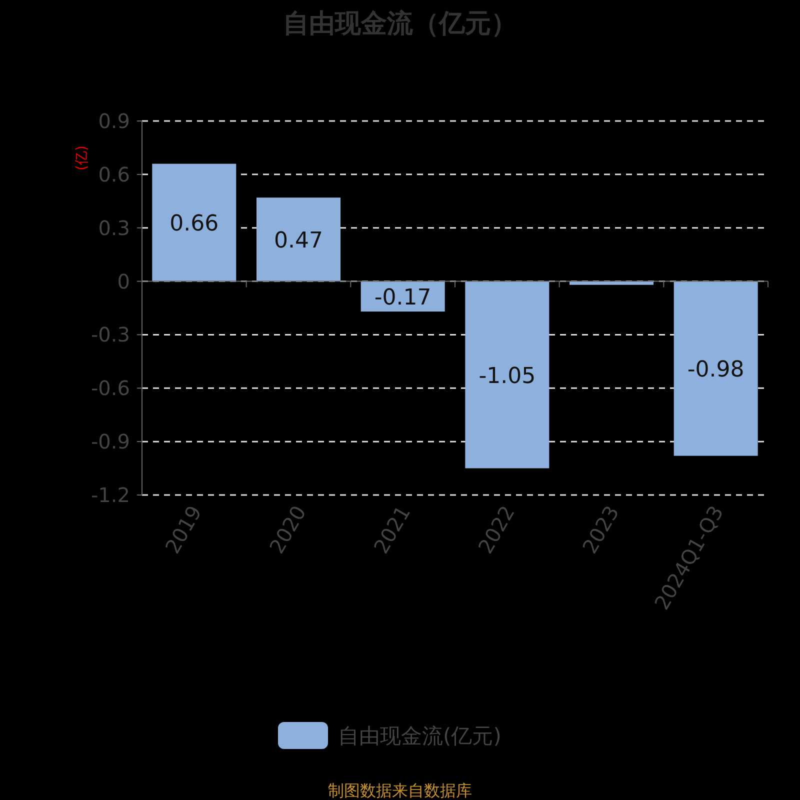 This screenshot has height=800, width=800. I want to click on y-tick-label: 0.6, so click(114, 174).